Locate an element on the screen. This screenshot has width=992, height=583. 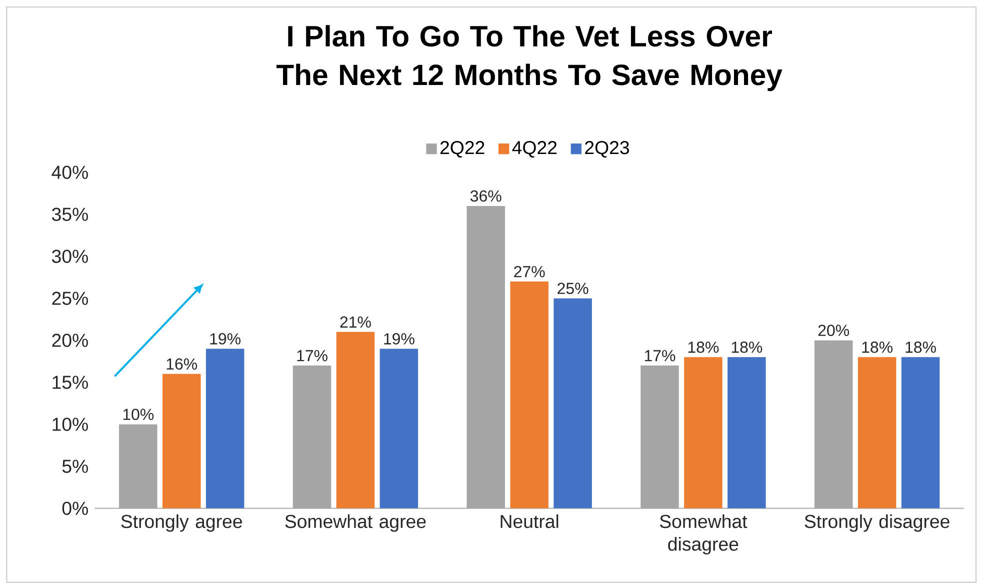
x-tick-label: Strongly disagree is located at coordinates (877, 523).